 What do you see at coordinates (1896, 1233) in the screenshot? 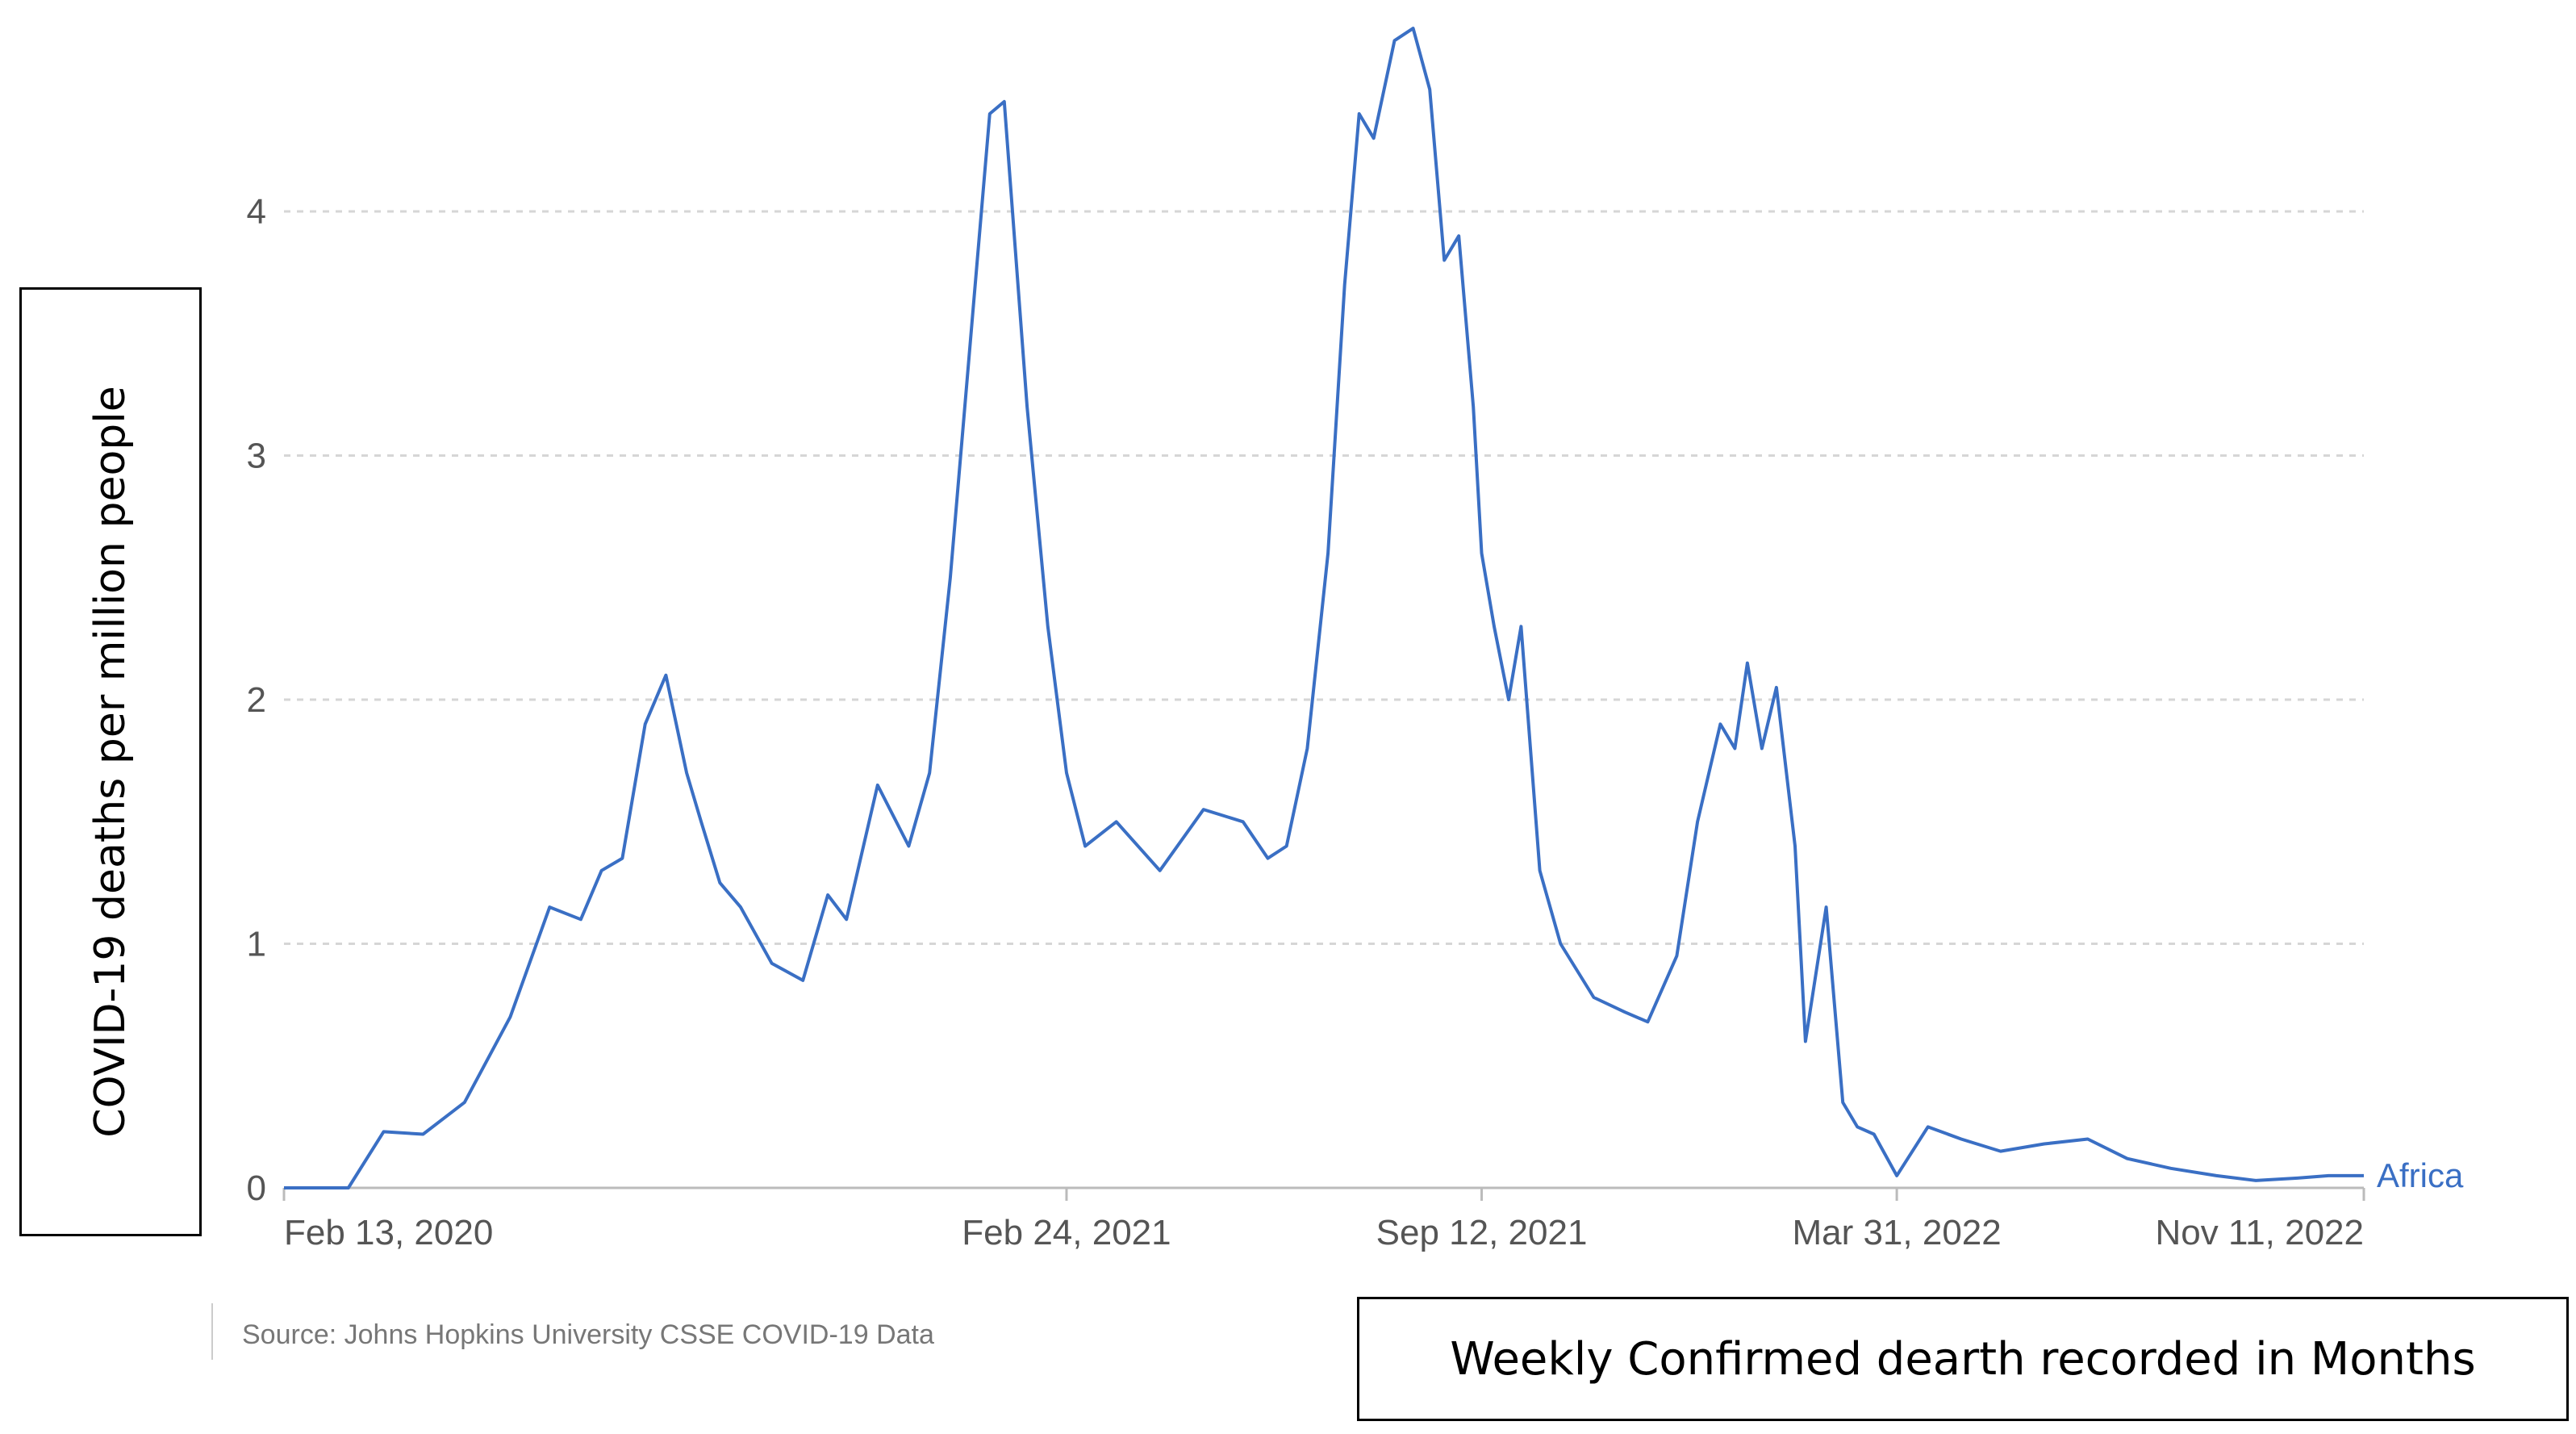
I see `x-tick-label: Mar 31, 2022` at bounding box center [1896, 1233].